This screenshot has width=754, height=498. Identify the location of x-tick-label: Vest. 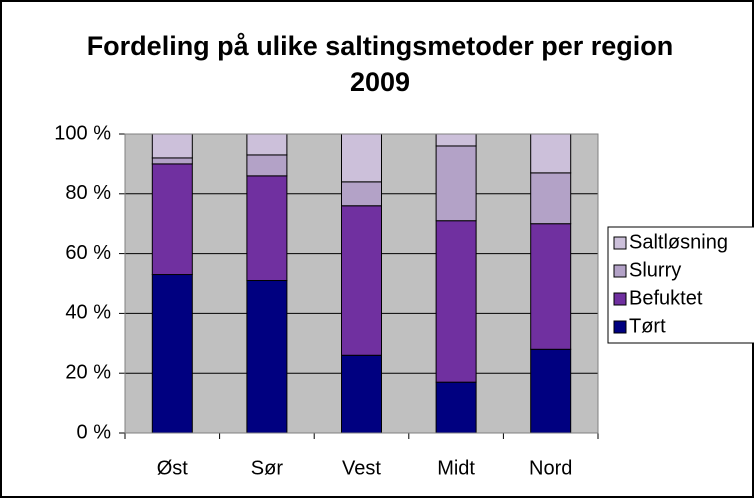
(361, 468).